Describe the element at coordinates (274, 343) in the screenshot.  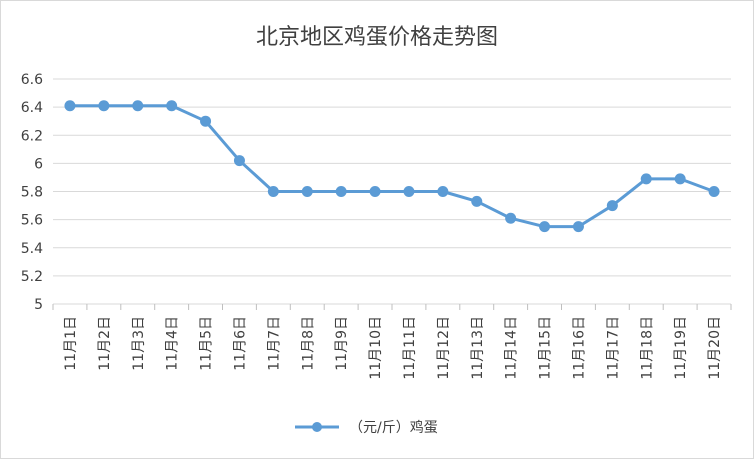
I see `x-tick-label: 11月7日` at that location.